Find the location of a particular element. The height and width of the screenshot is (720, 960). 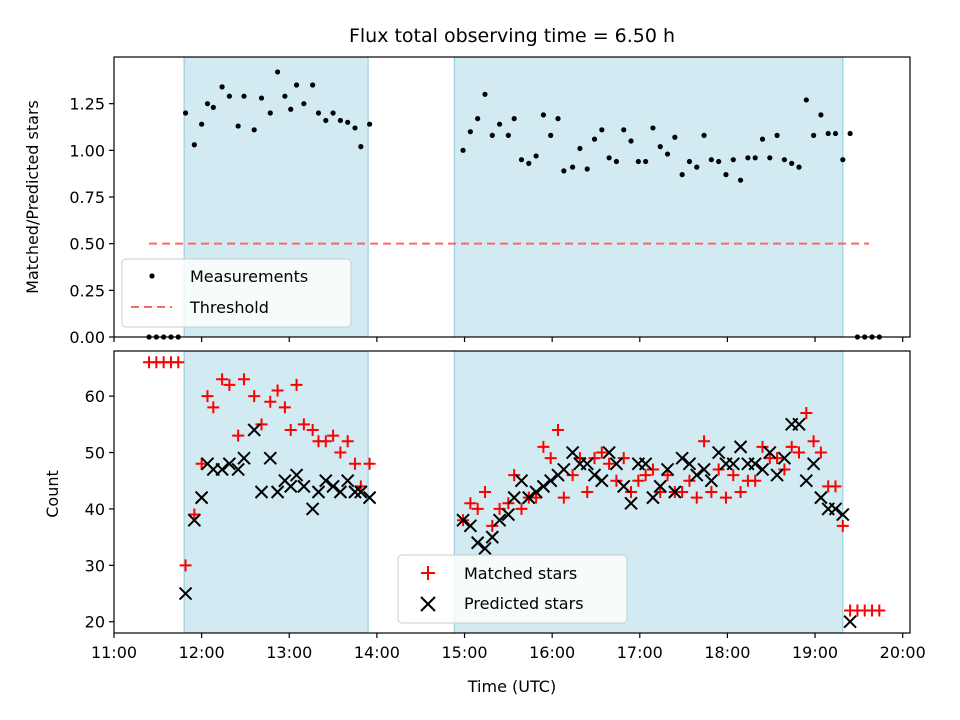

legend-label-threshold: Threshold is located at coordinates (229, 307).